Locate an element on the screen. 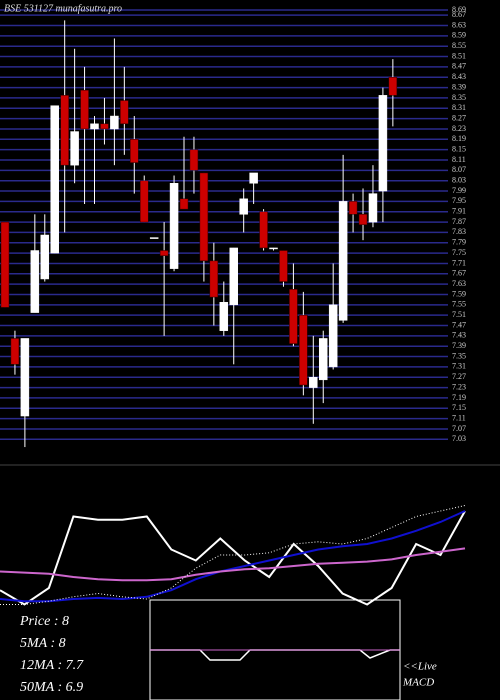 This screenshot has height=700, width=500. y-tick-label: 7.43 is located at coordinates (459, 335).